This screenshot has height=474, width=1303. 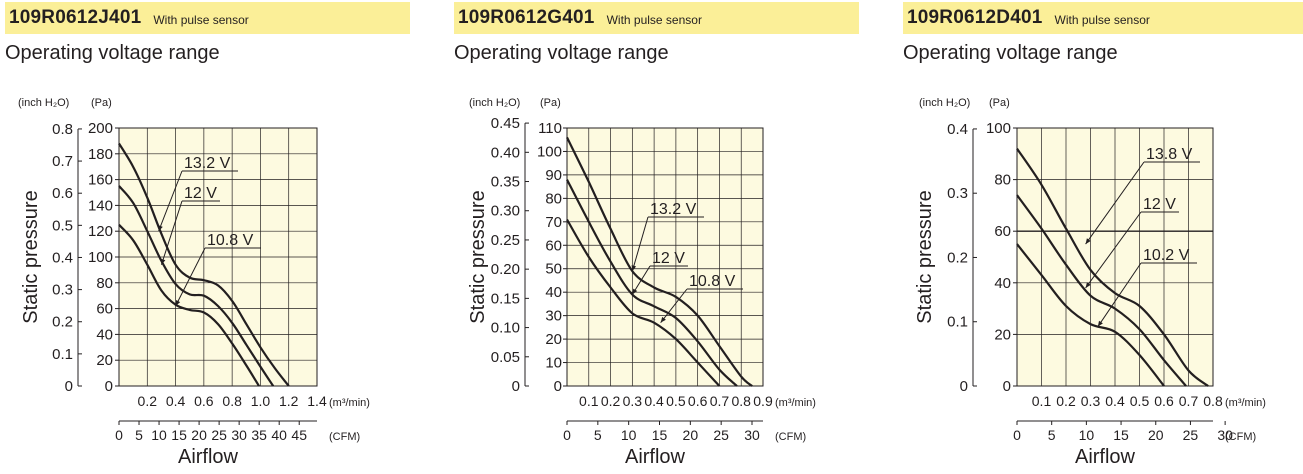 I want to click on pa-tick-label: 140, so click(x=100, y=205).